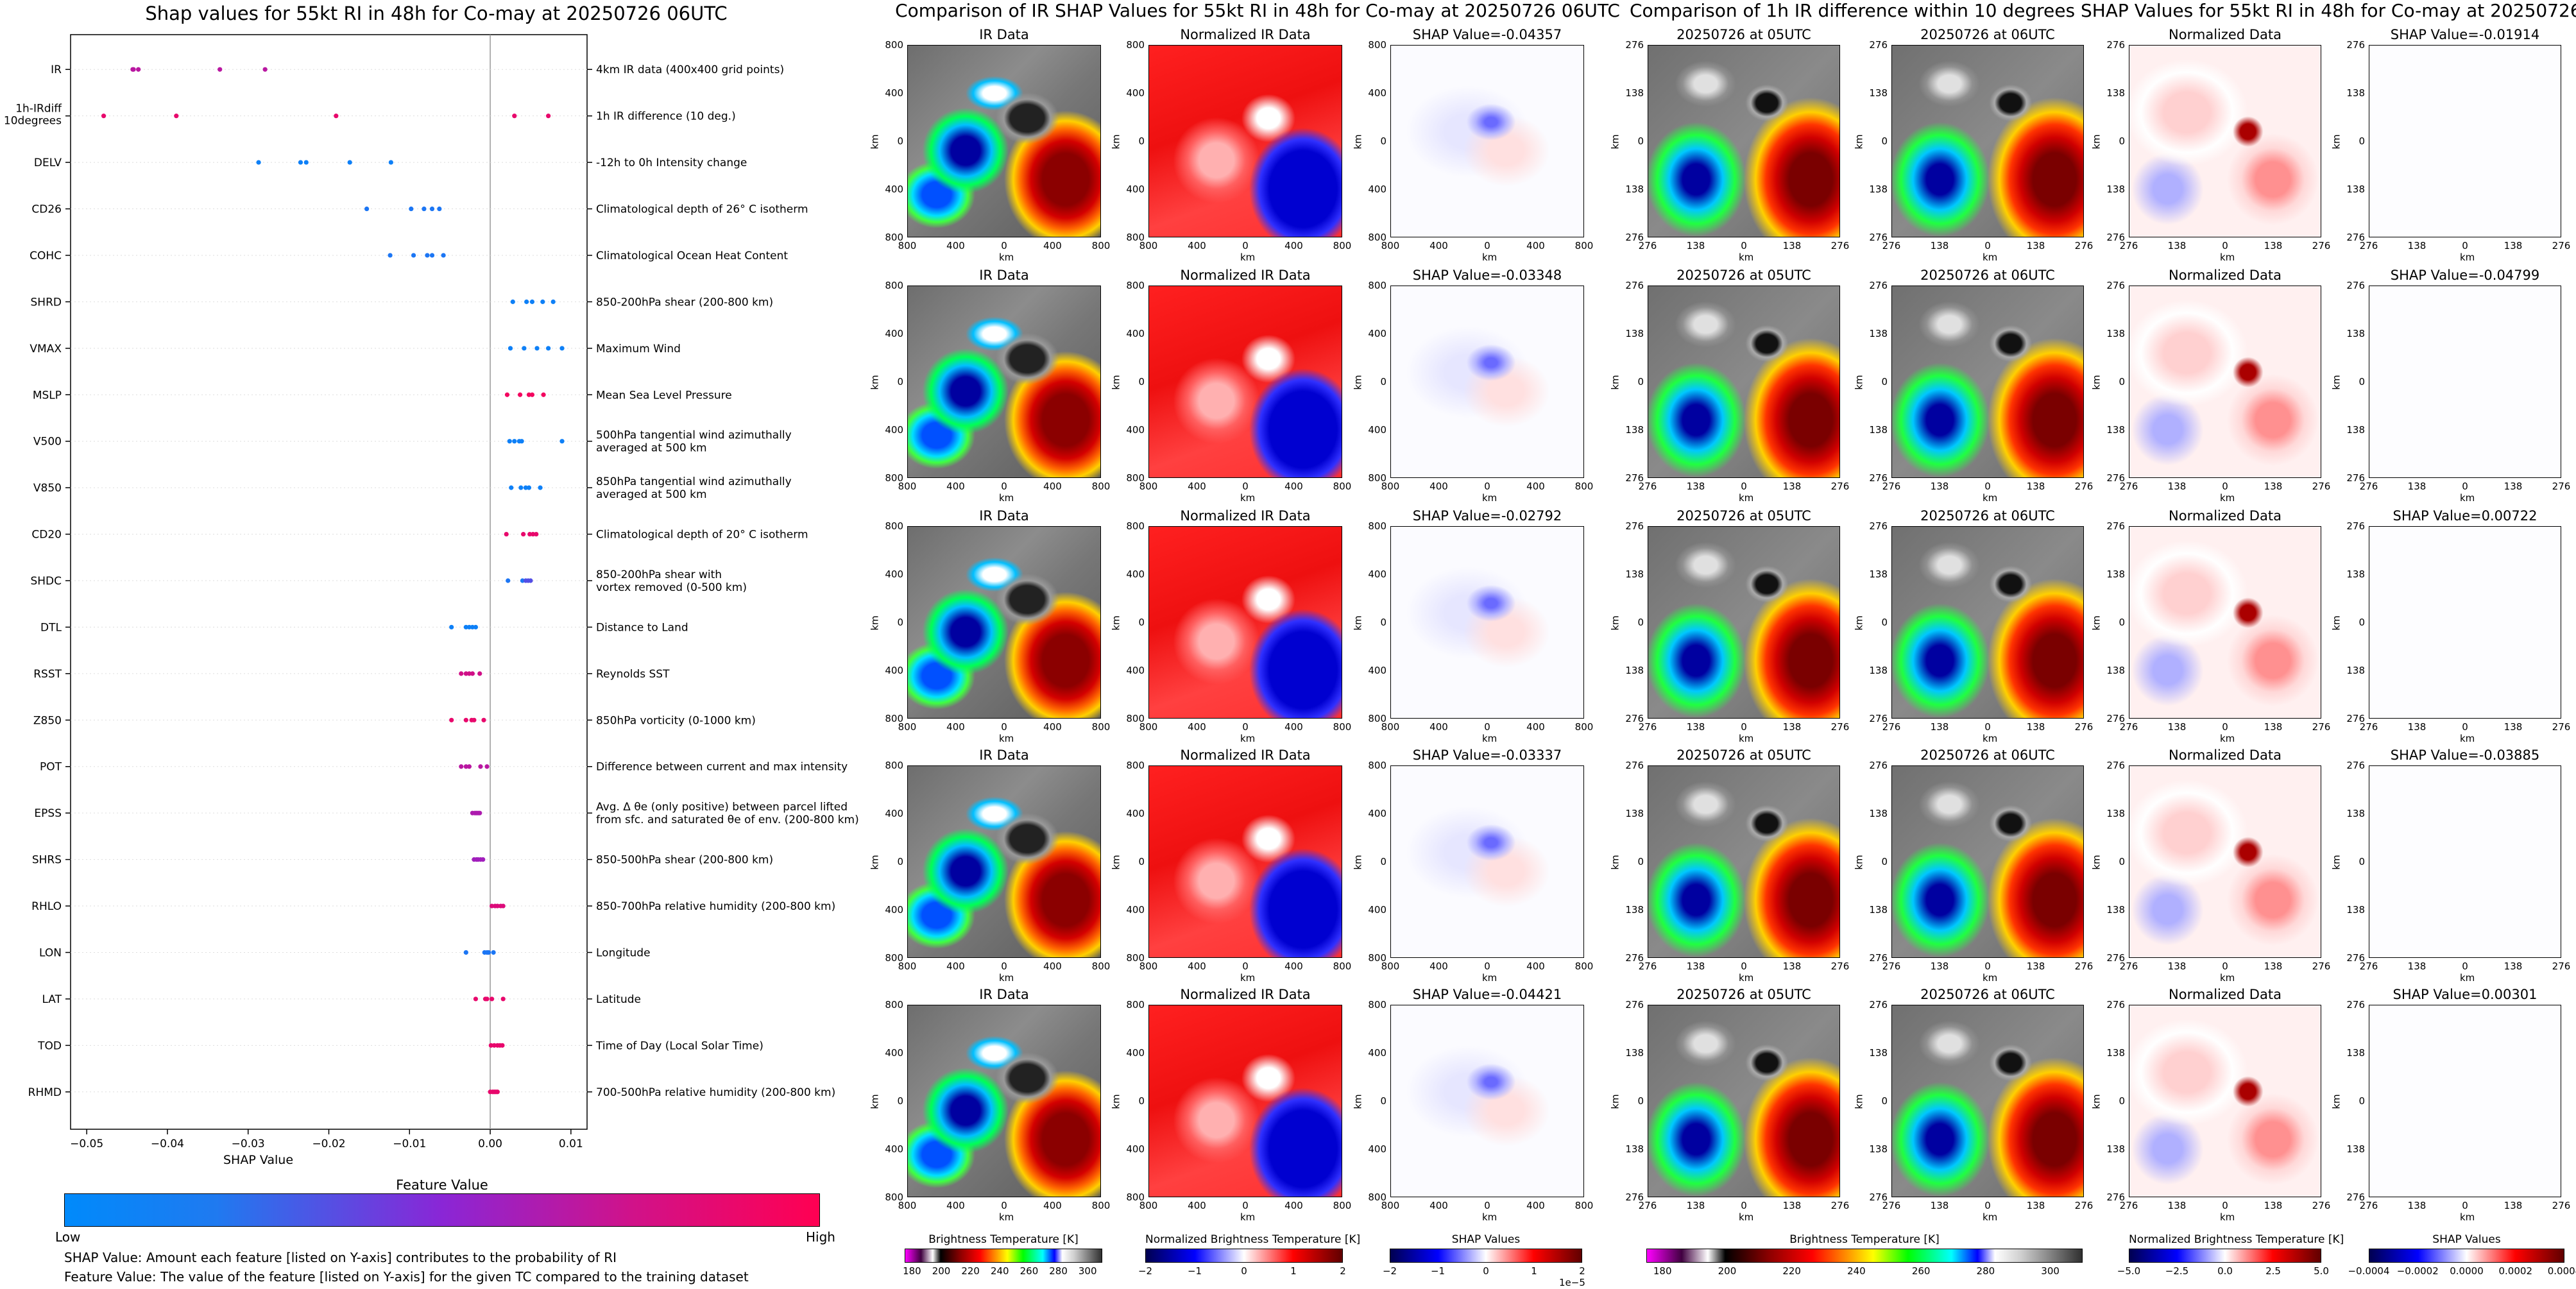  I want to click on feature-description-label: Climatological depth of 20° C isotherm, so click(702, 535).